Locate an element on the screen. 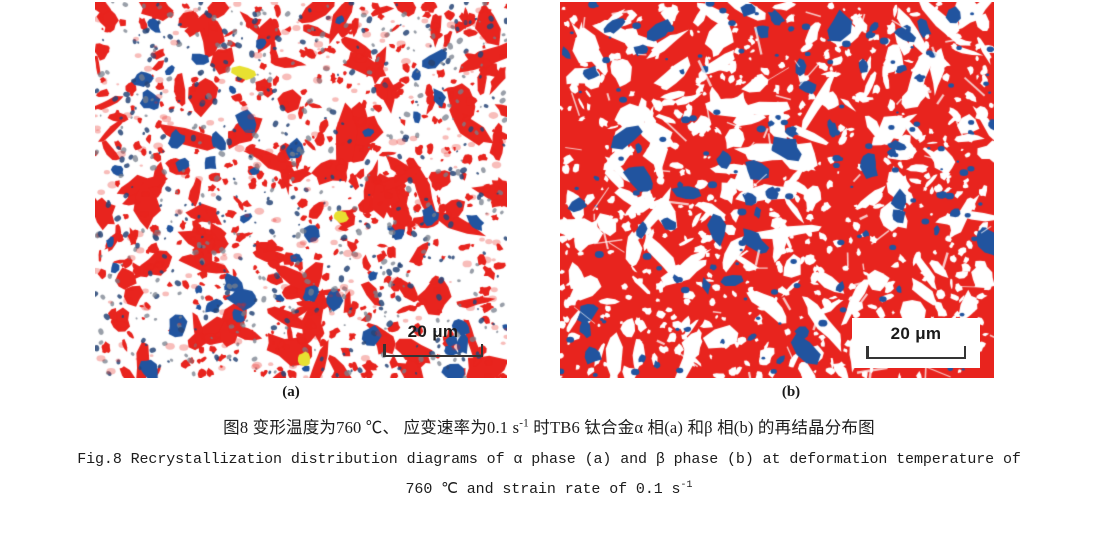 This screenshot has height=538, width=1098. scale-bar-panel-a: 20 μm is located at coordinates (433, 340).